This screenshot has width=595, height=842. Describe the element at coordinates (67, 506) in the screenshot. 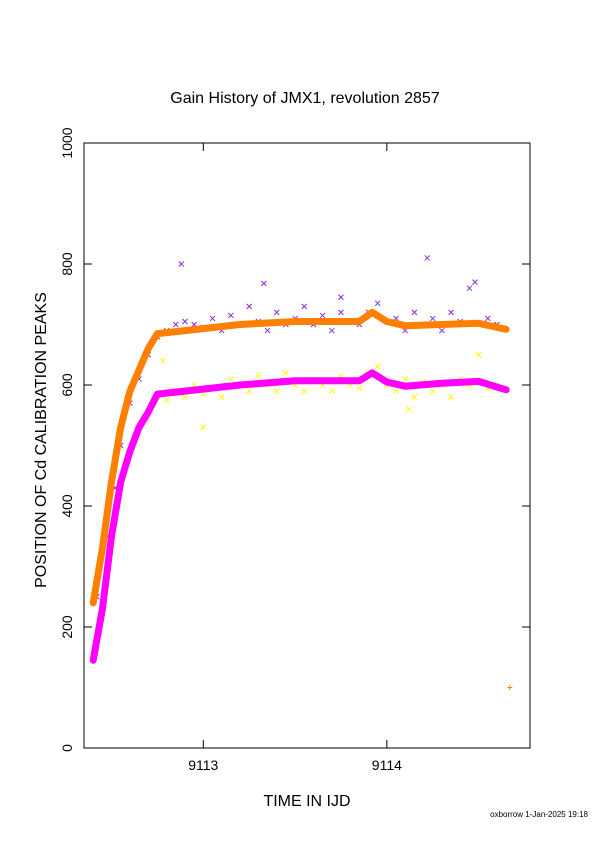

I see `y-tick-label: 400` at that location.